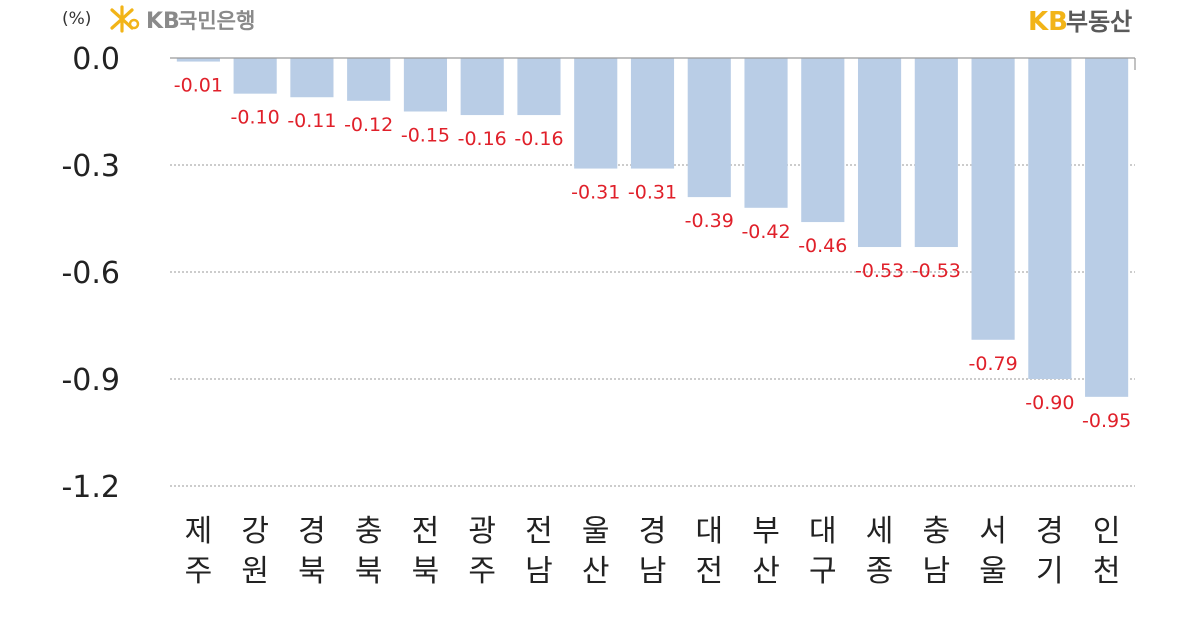 This screenshot has width=1200, height=631. Describe the element at coordinates (1107, 571) in the screenshot. I see `x-tick-label: 천` at that location.